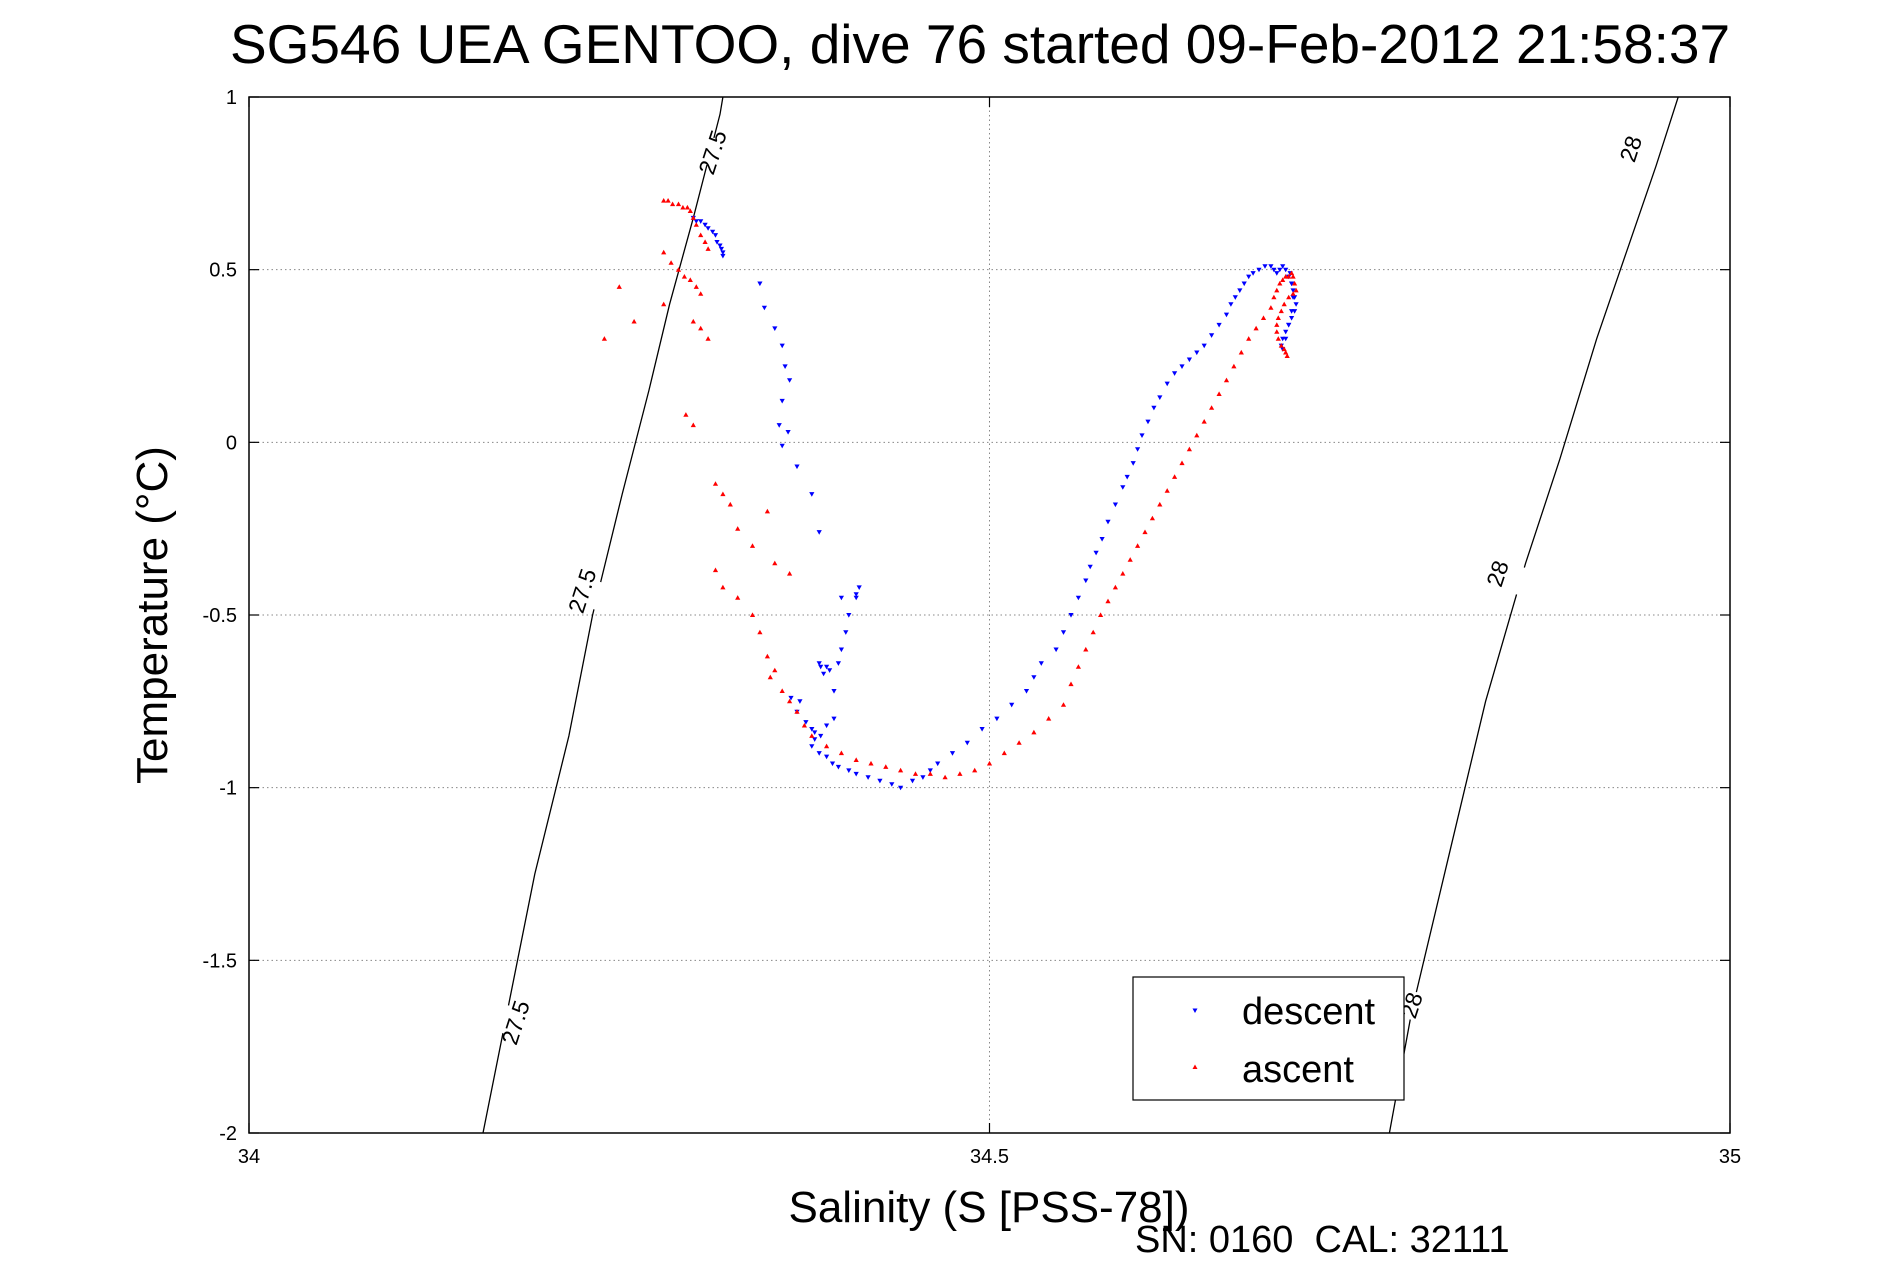  What do you see at coordinates (220, 616) in the screenshot?
I see `y-tick-label: -0.5` at bounding box center [220, 616].